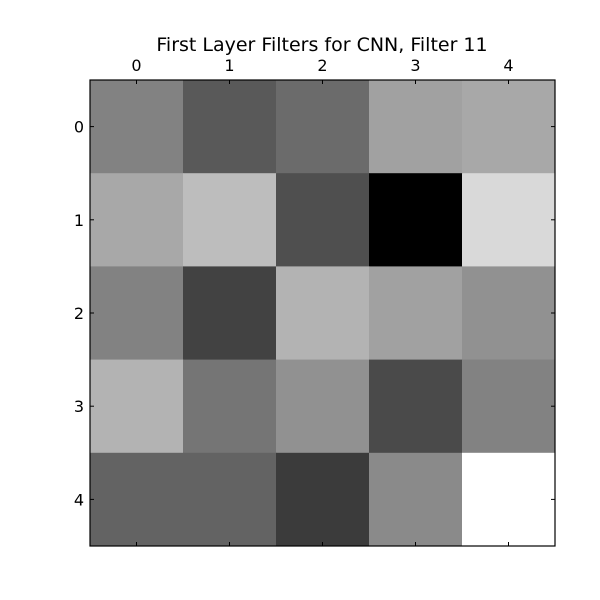 The image size is (600, 600). I want to click on heatmap-cell-r0-c4, so click(509, 127).